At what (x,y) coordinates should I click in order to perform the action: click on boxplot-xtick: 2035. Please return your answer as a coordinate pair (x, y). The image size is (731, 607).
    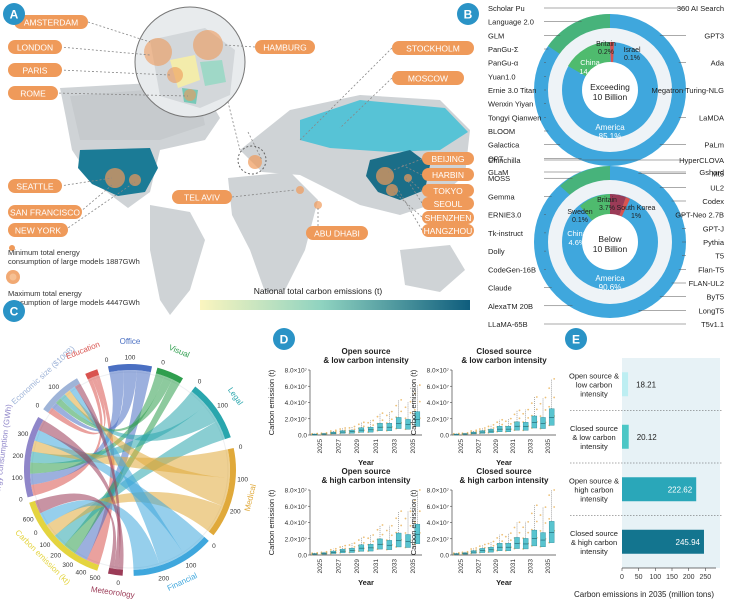
    Looking at the image, I should click on (413, 446).